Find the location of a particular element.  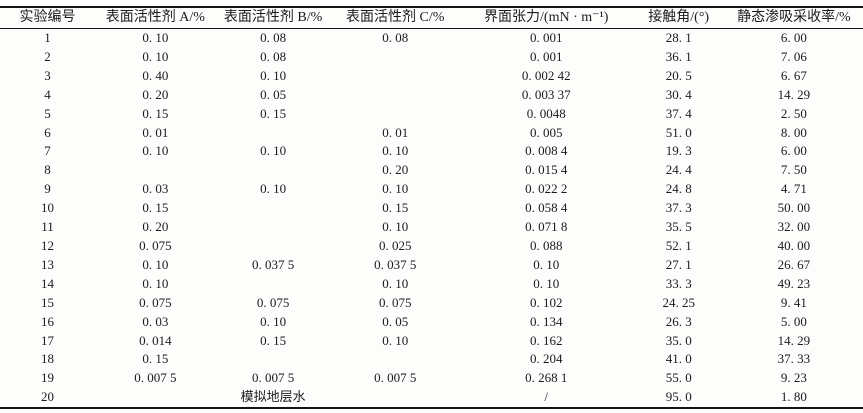

cell-interfacial-tension: 0. 204 is located at coordinates (546, 359).